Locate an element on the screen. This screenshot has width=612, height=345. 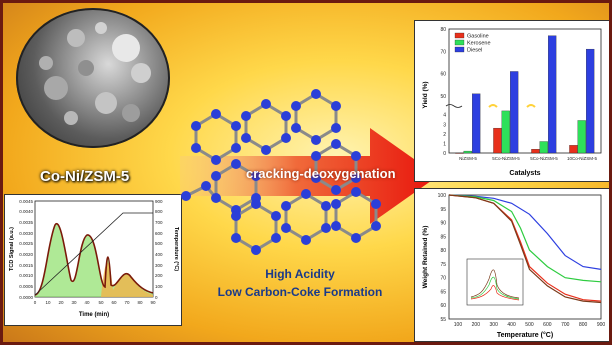
tga-yticks: 55 60 65 70 75 80 85 90 95 100 is located at coordinates (442, 258).